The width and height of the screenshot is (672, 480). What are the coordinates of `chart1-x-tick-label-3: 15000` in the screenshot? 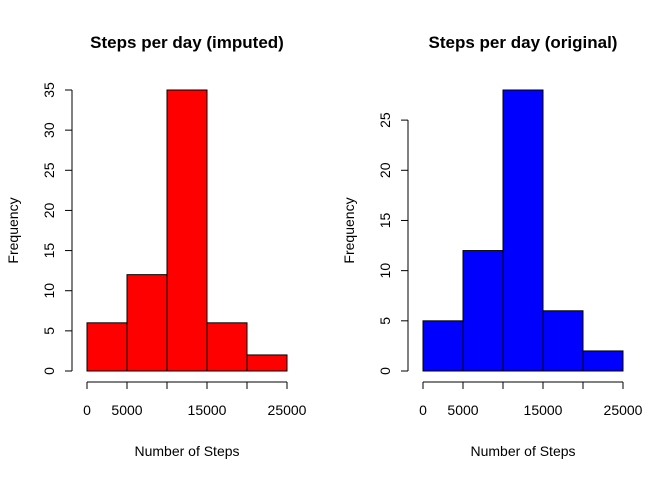 It's located at (207, 410).